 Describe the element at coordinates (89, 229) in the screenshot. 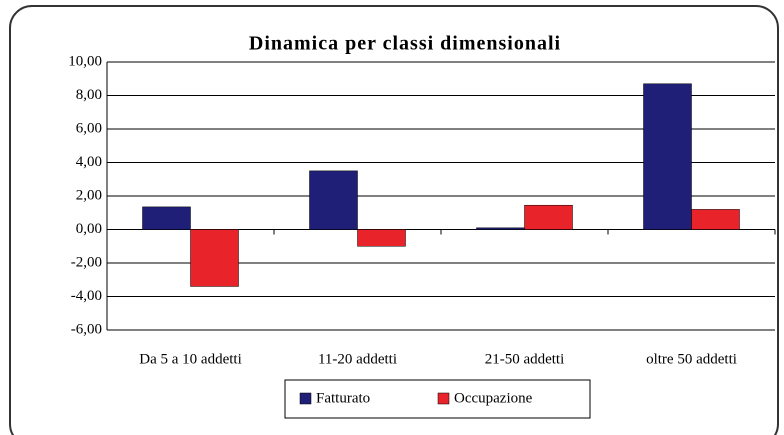

I see `y-tick-label: 0,00` at that location.